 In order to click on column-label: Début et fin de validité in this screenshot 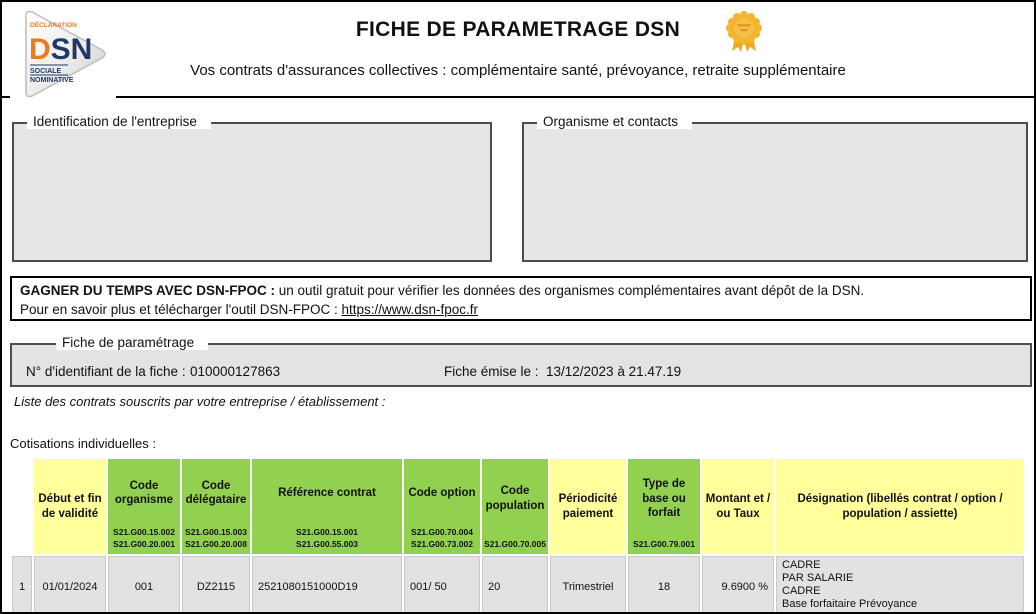, I will do `click(70, 506)`.